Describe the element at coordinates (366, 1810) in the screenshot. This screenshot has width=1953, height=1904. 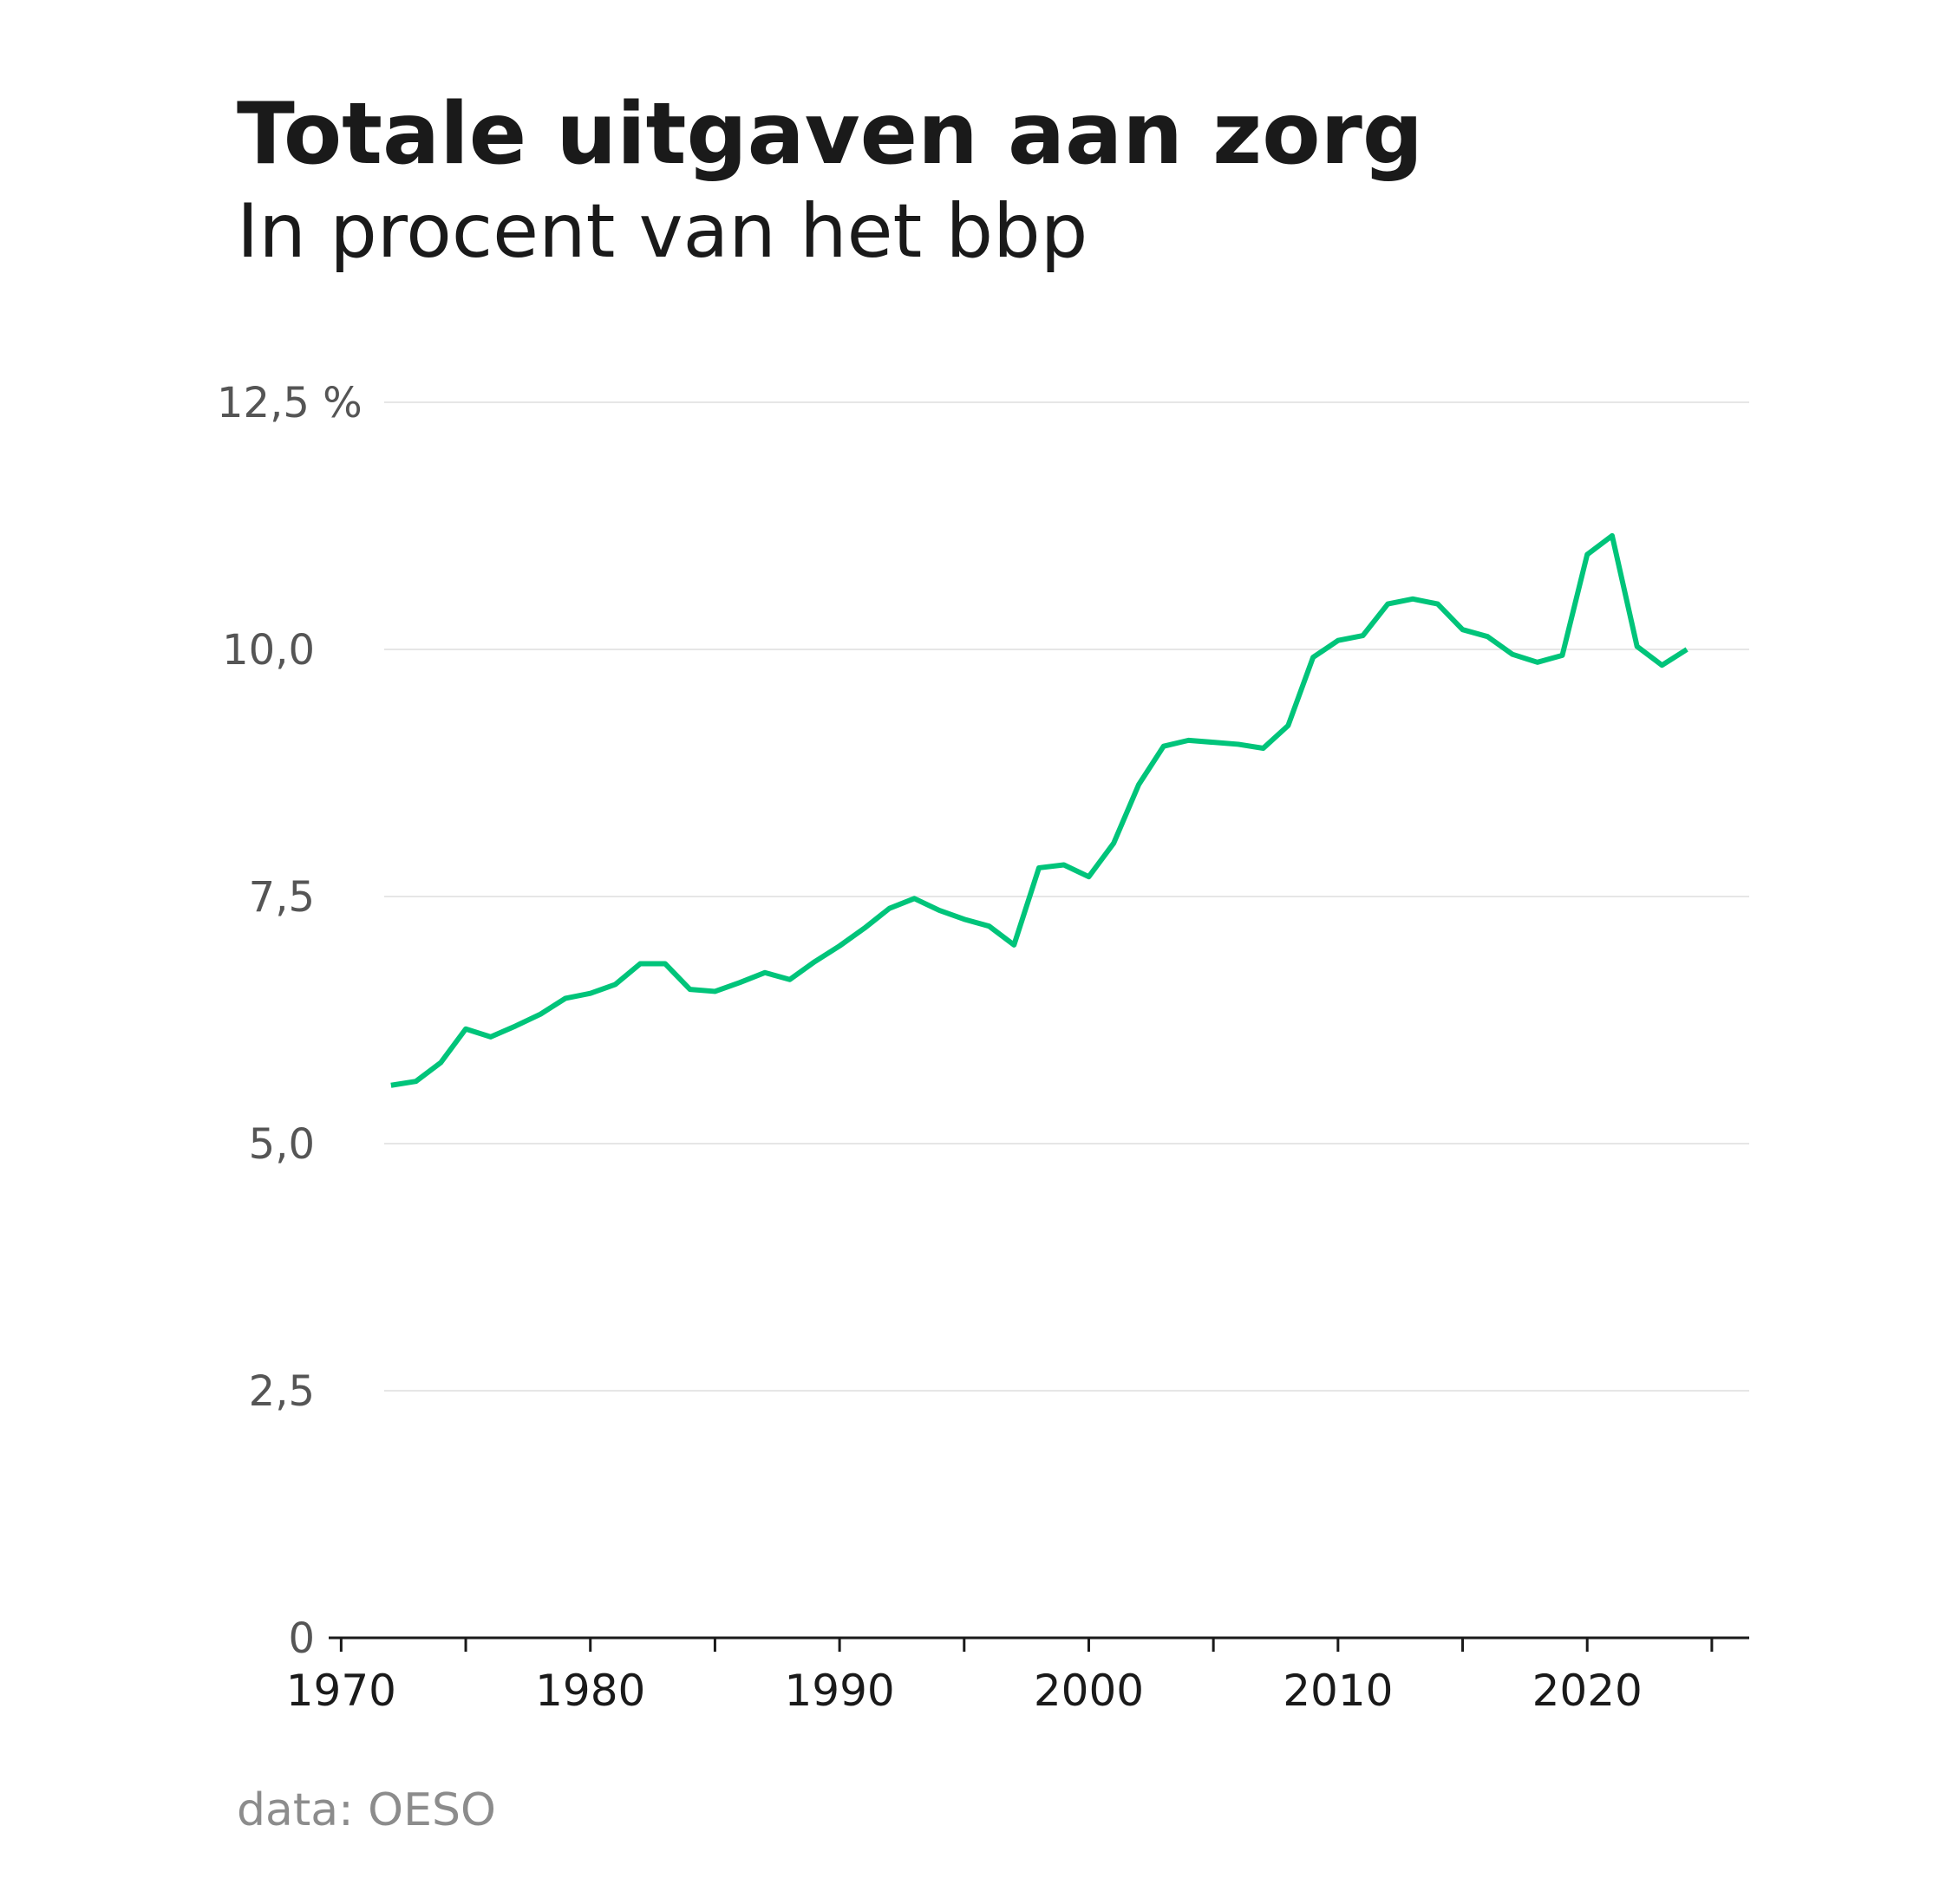
I see `source: data: OESO` at that location.